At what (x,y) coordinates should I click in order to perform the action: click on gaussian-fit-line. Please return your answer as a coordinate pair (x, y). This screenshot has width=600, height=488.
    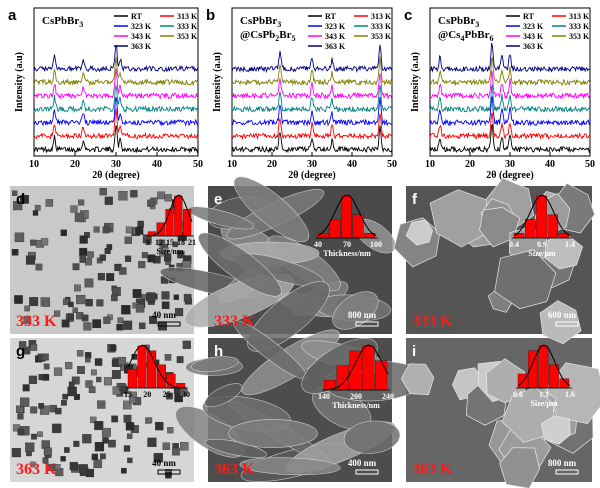
    Looking at the image, I should click on (347, 215).